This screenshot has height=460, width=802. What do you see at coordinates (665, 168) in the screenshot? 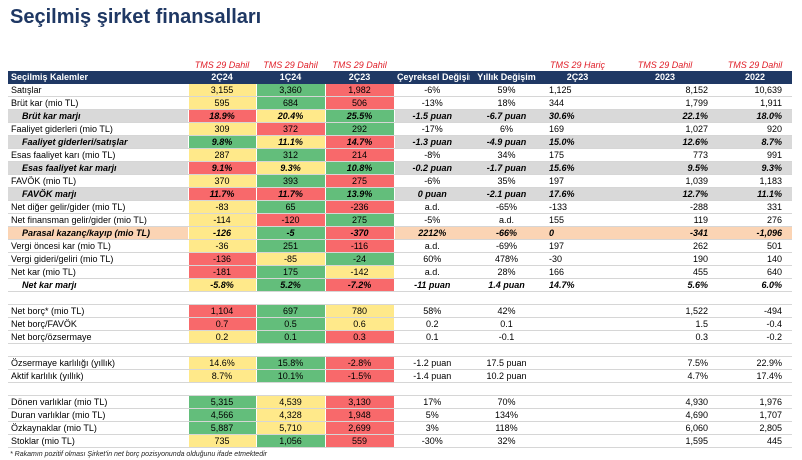
I see `value-cell: 9.5%` at bounding box center [665, 168].